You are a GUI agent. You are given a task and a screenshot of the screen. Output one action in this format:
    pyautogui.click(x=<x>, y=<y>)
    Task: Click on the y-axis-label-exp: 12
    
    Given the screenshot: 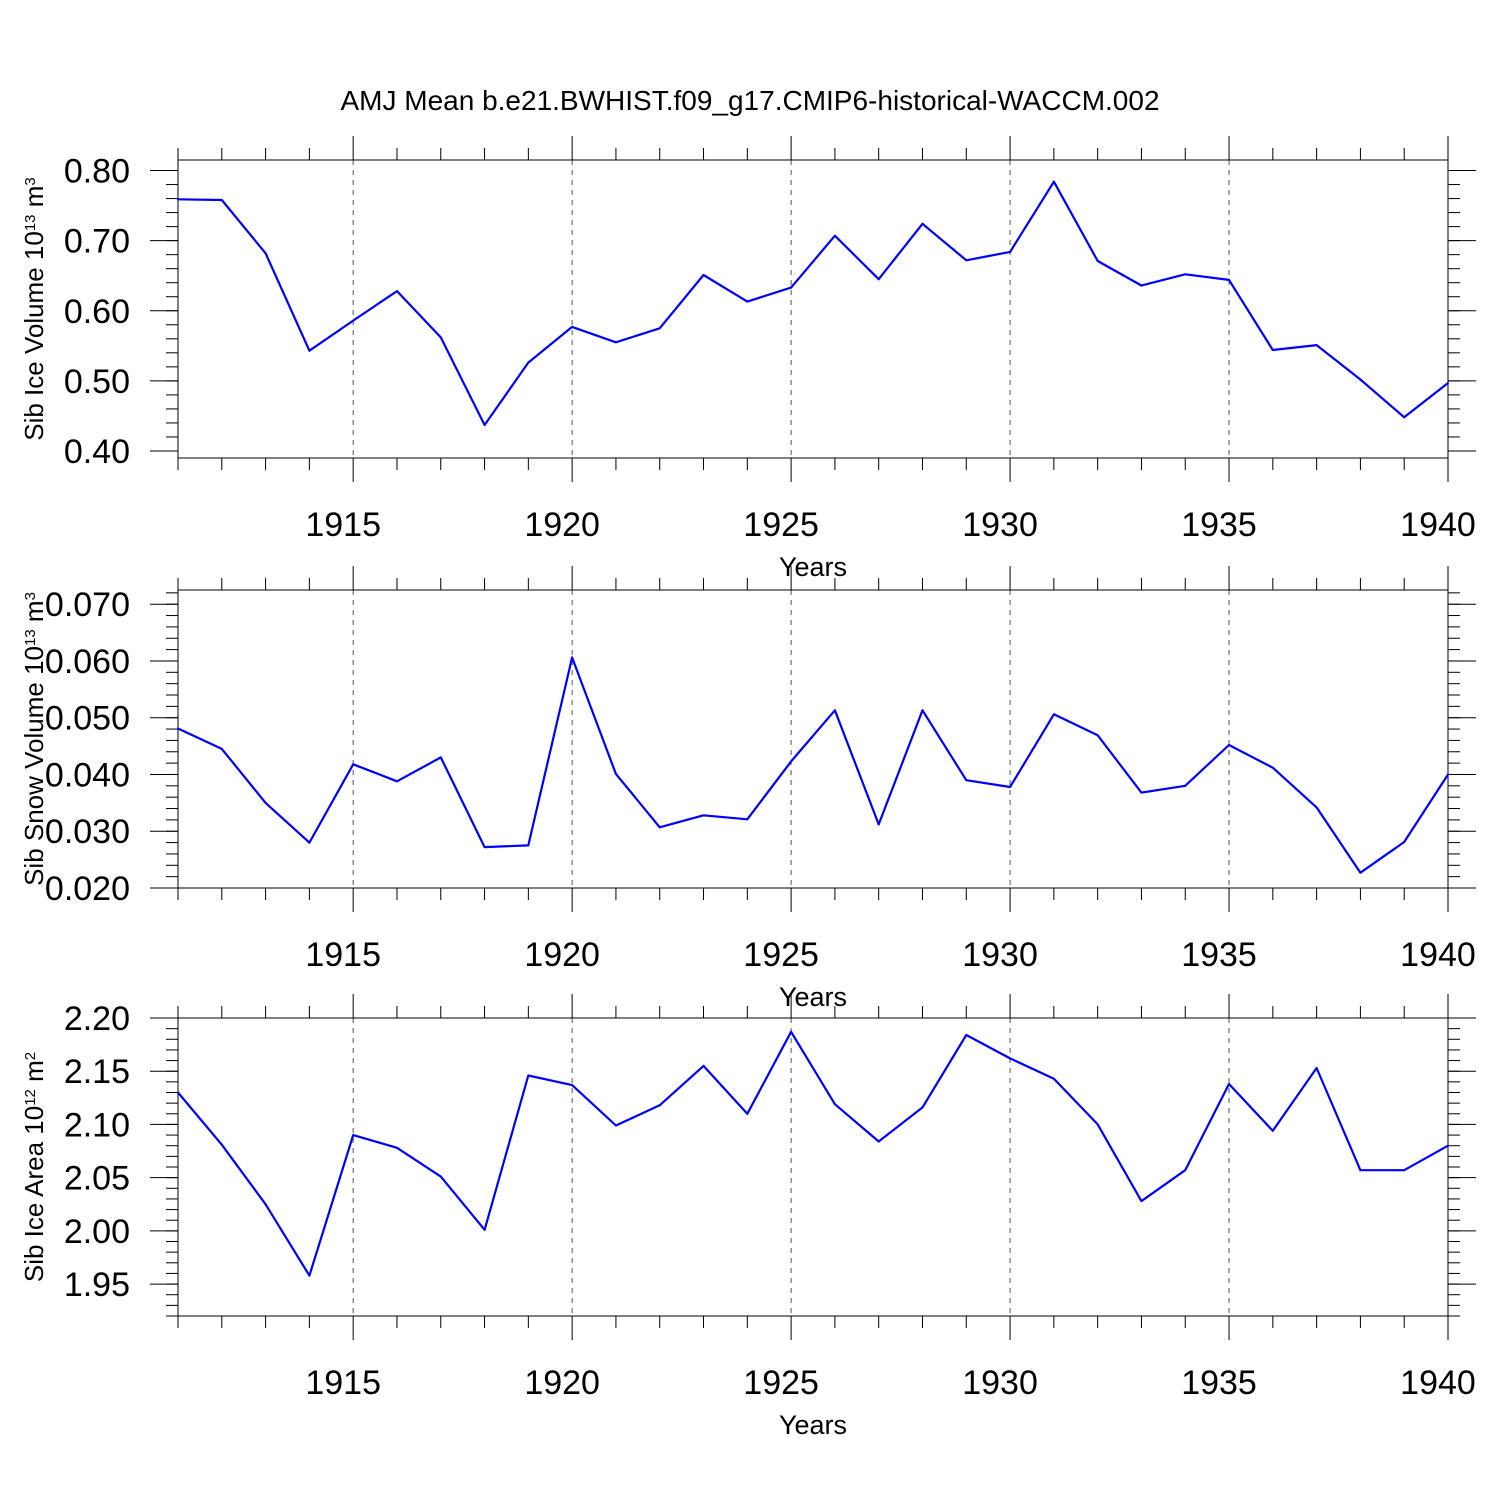 What is the action you would take?
    pyautogui.click(x=30, y=1097)
    